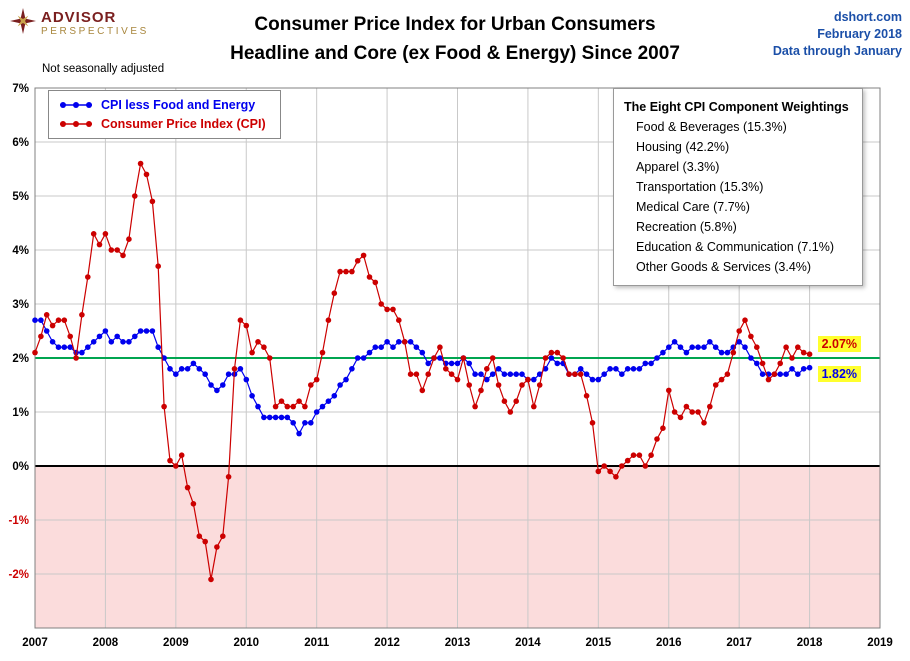  I want to click on x-axis-tick-label: 2008, so click(106, 643).